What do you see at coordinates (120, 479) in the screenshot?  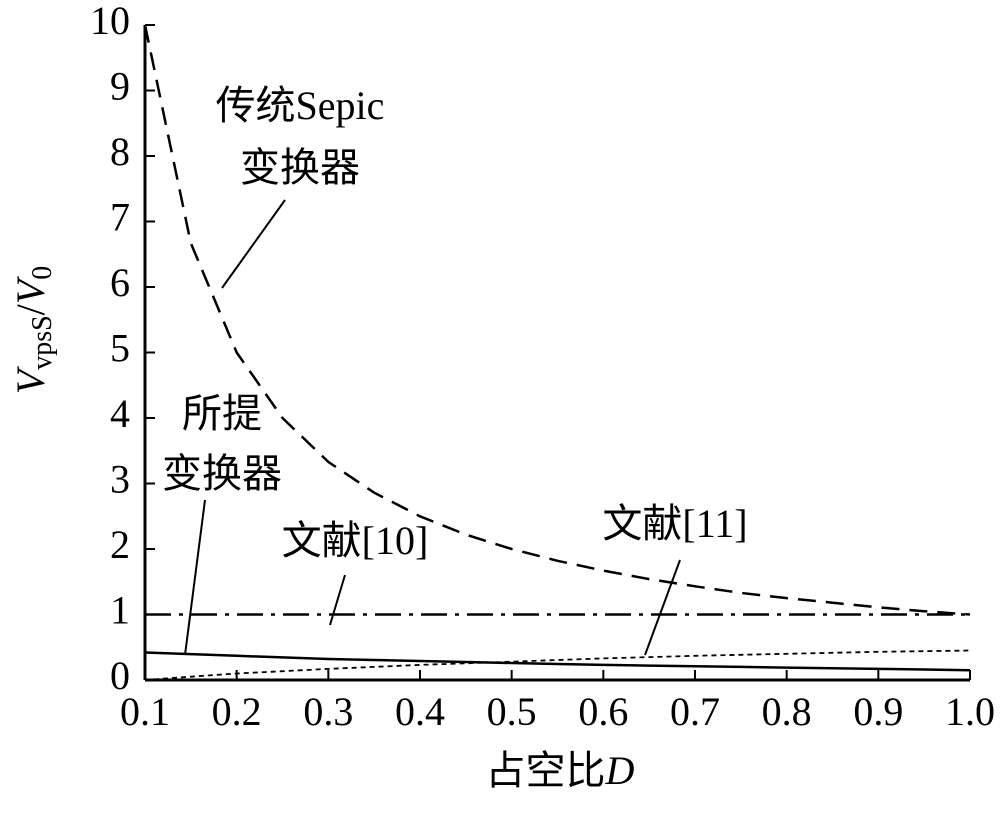 I see `y-tick-label: 3` at bounding box center [120, 479].